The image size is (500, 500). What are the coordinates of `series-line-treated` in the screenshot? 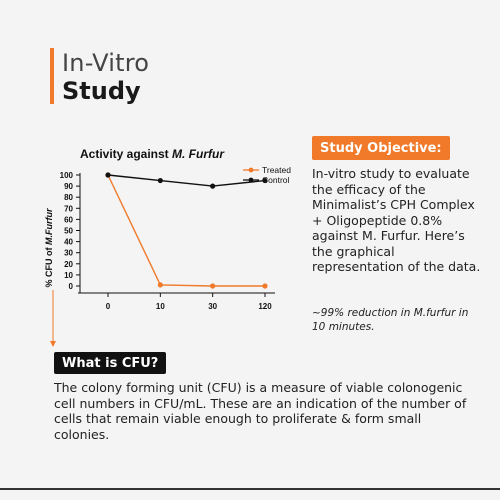 It's located at (186, 230).